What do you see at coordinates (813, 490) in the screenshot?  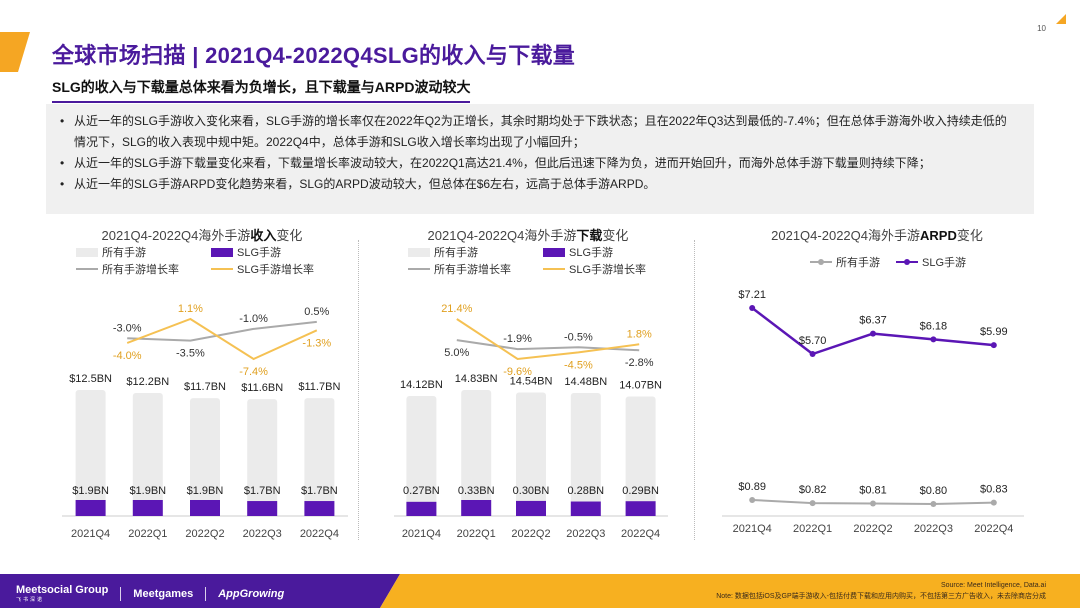 I see `point-label-all: $0.82` at bounding box center [813, 490].